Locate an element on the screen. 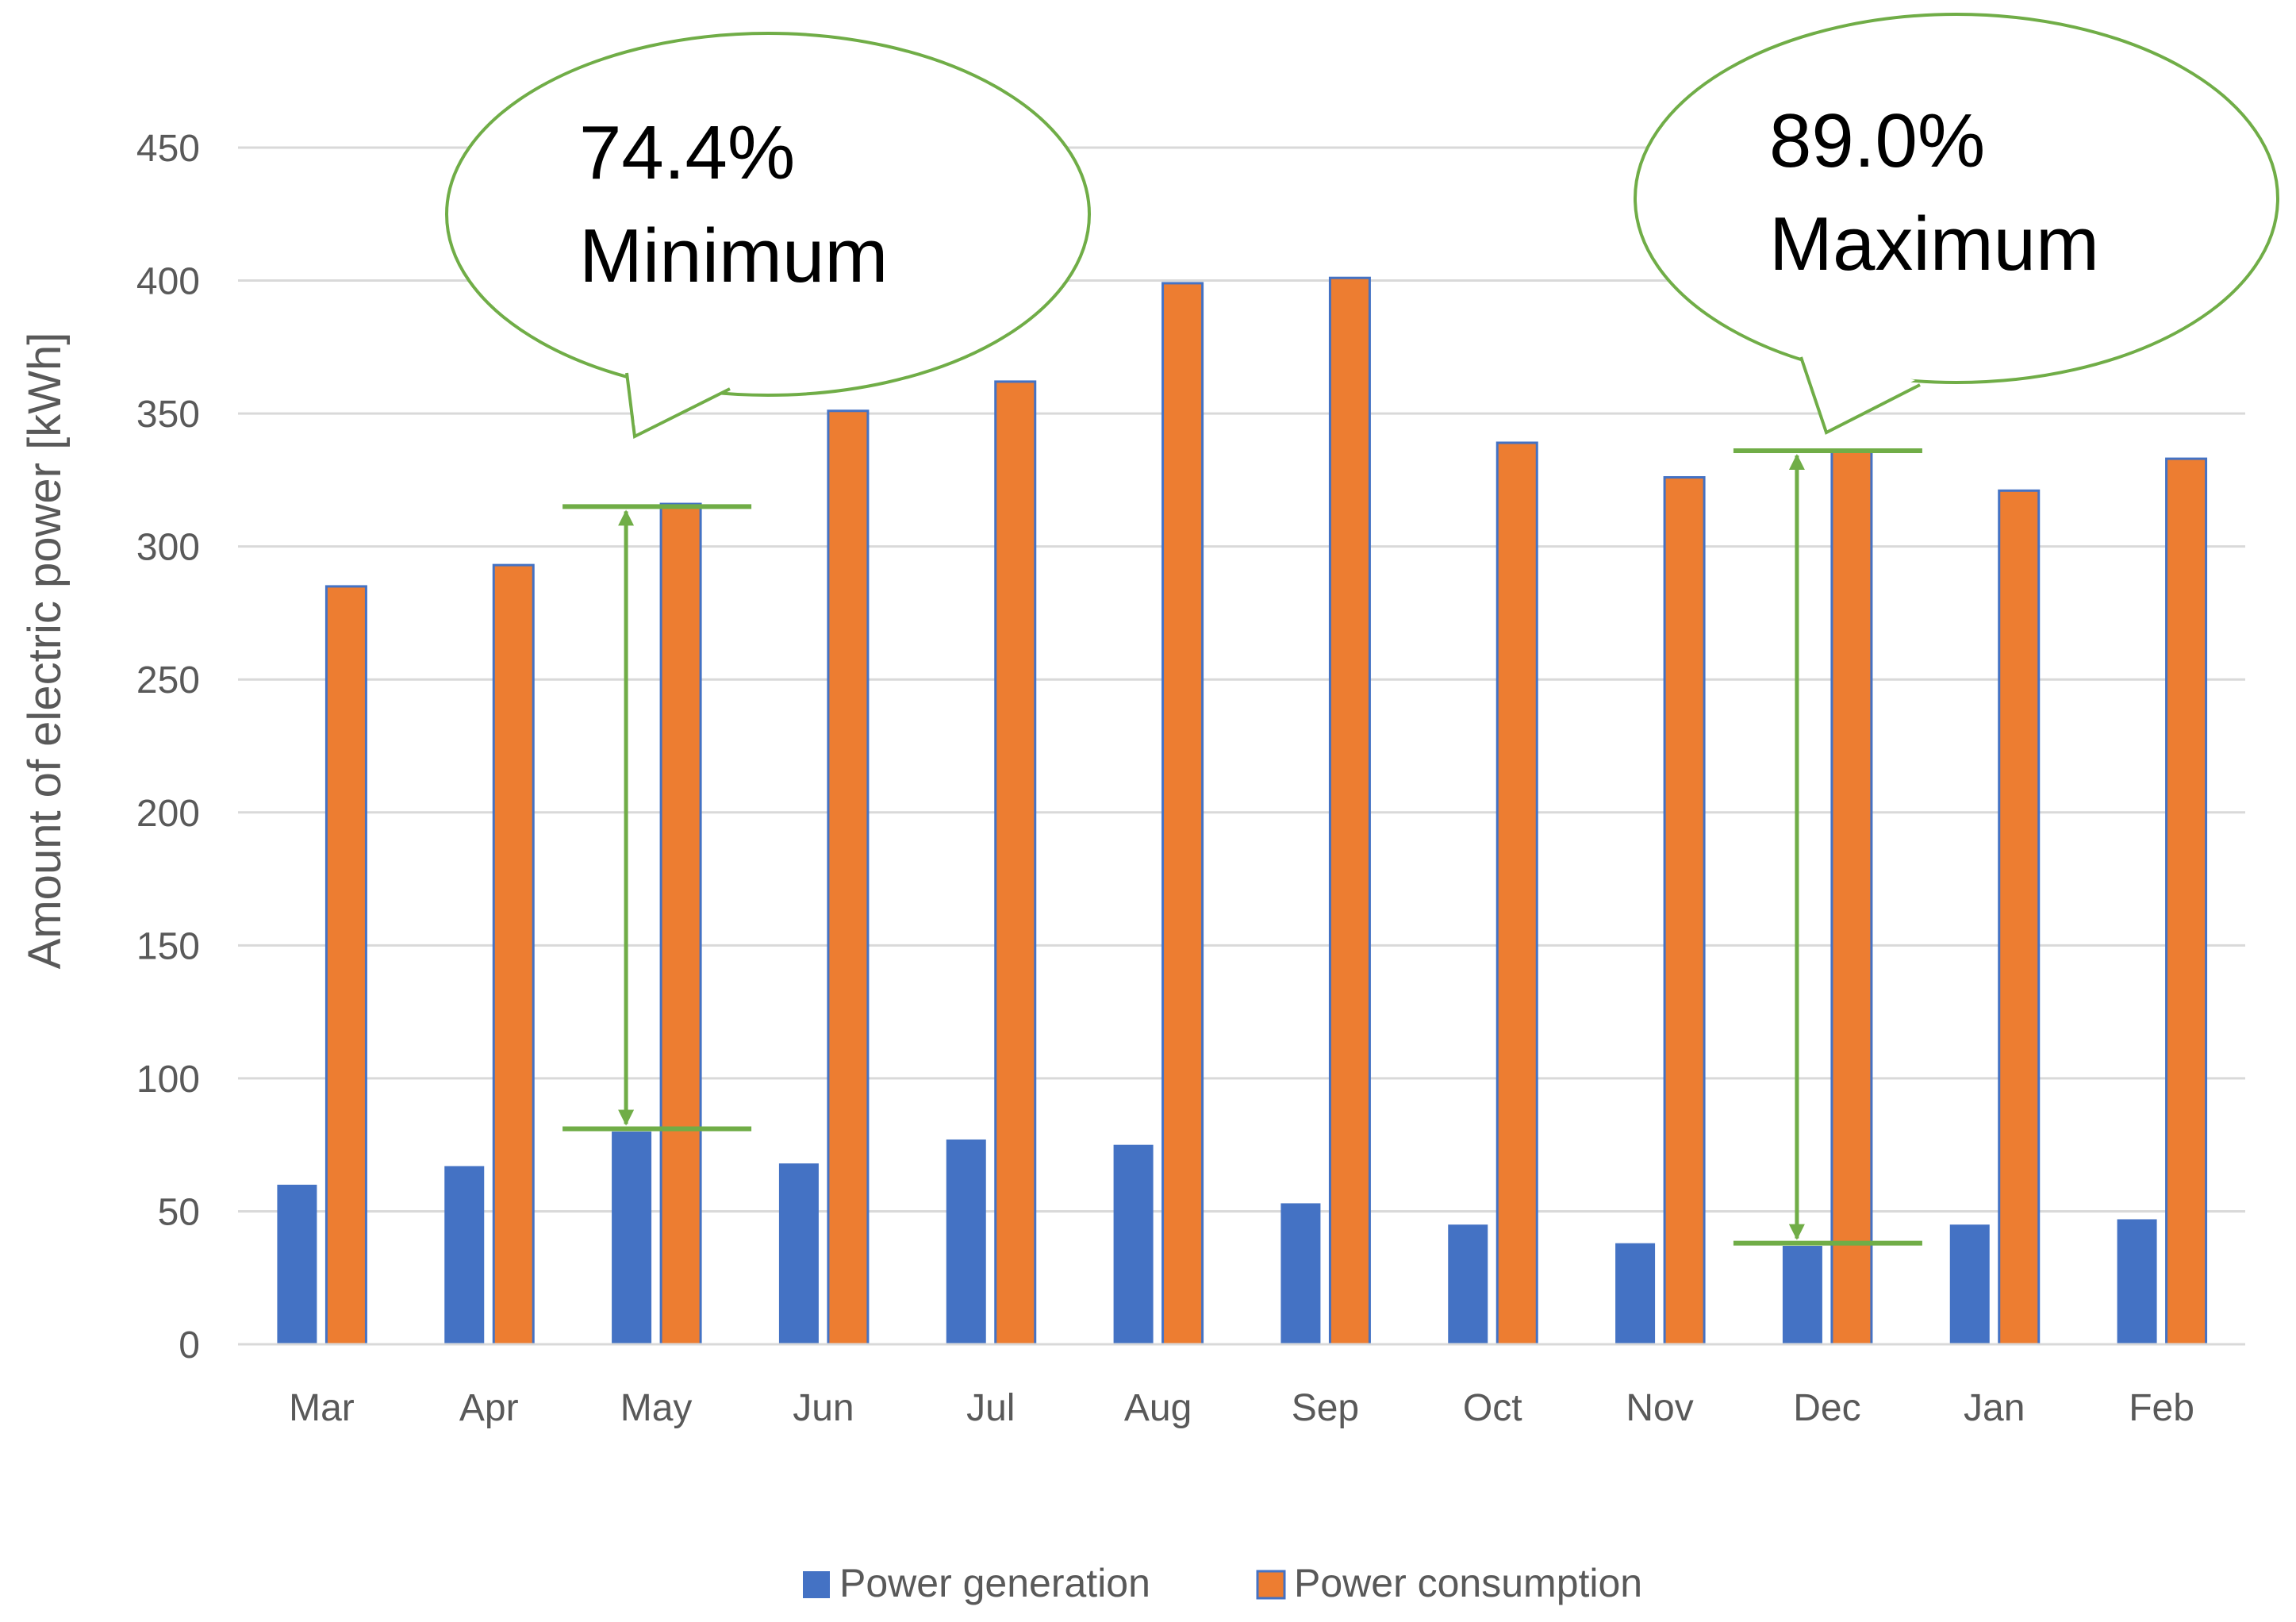 This screenshot has width=2296, height=1622. bar-power-consumption-sep is located at coordinates (1349, 811).